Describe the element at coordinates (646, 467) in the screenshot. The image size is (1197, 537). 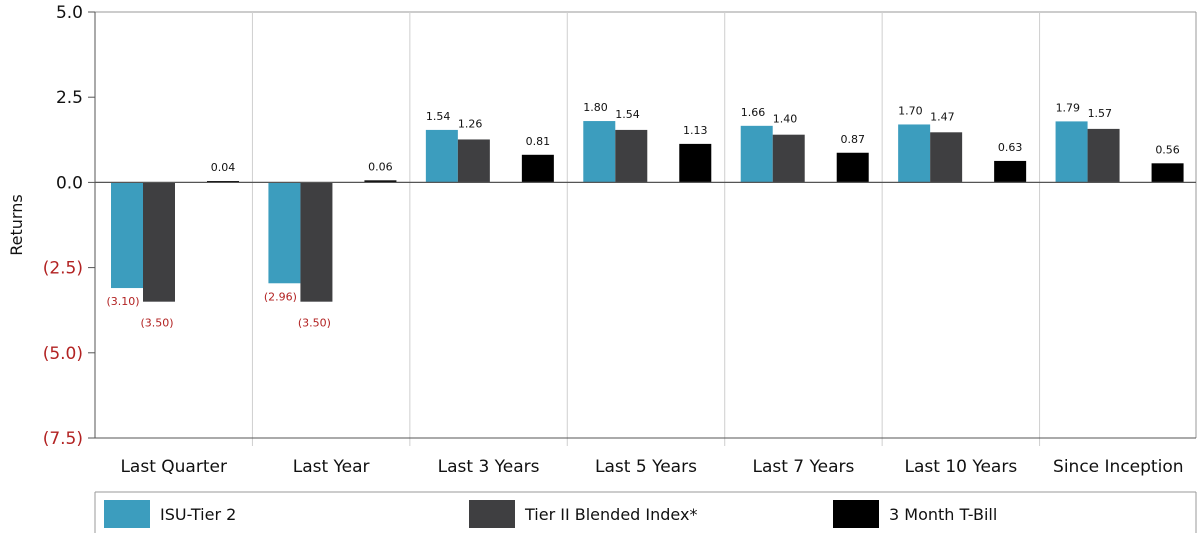
I see `x-tick-label: Last 5 Years` at that location.